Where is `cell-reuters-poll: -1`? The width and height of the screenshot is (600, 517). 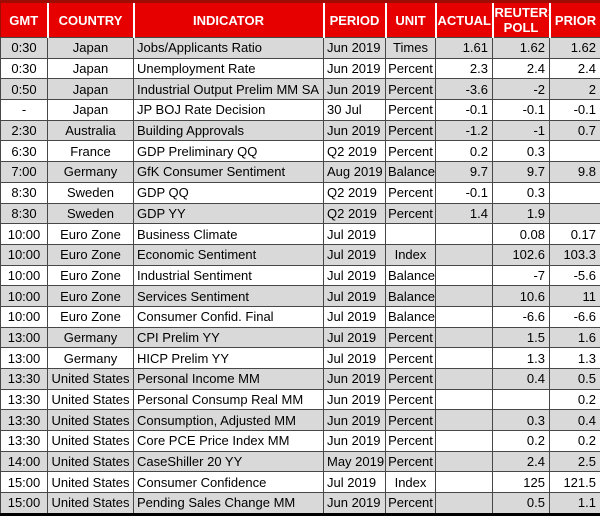 cell-reuters-poll: -1 is located at coordinates (521, 130).